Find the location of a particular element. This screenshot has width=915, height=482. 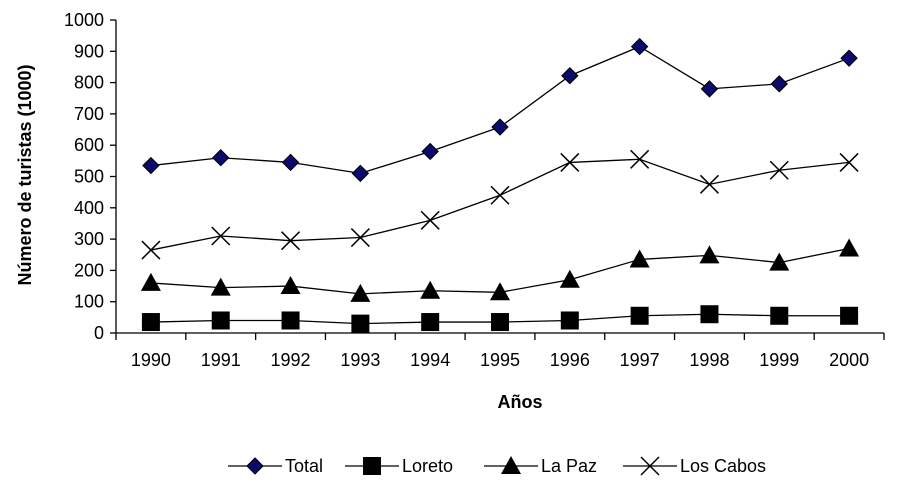

y-tick-label: 700 is located at coordinates (89, 114).